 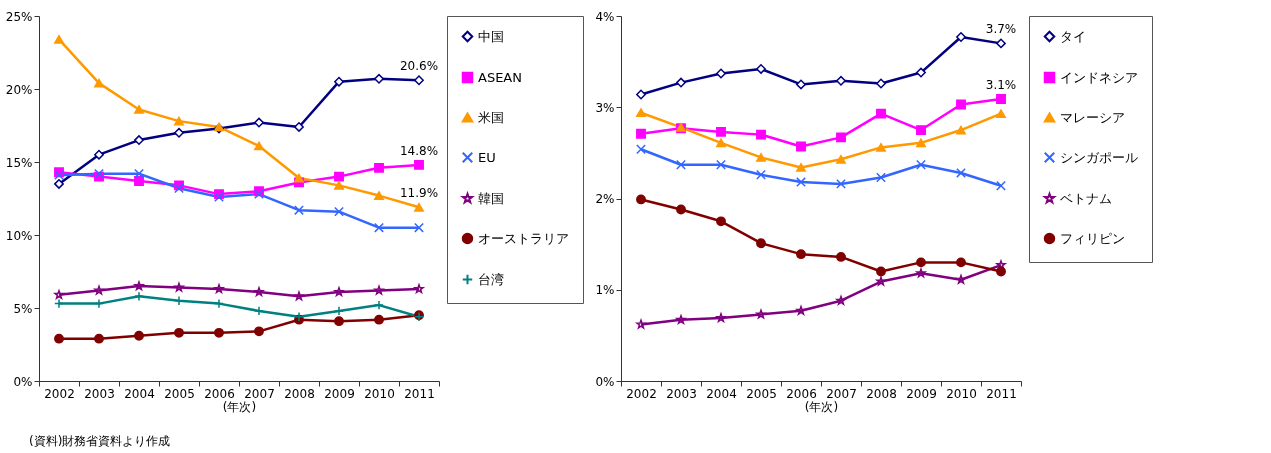 I want to click on legend-label: インドネシア, so click(x=1099, y=77).